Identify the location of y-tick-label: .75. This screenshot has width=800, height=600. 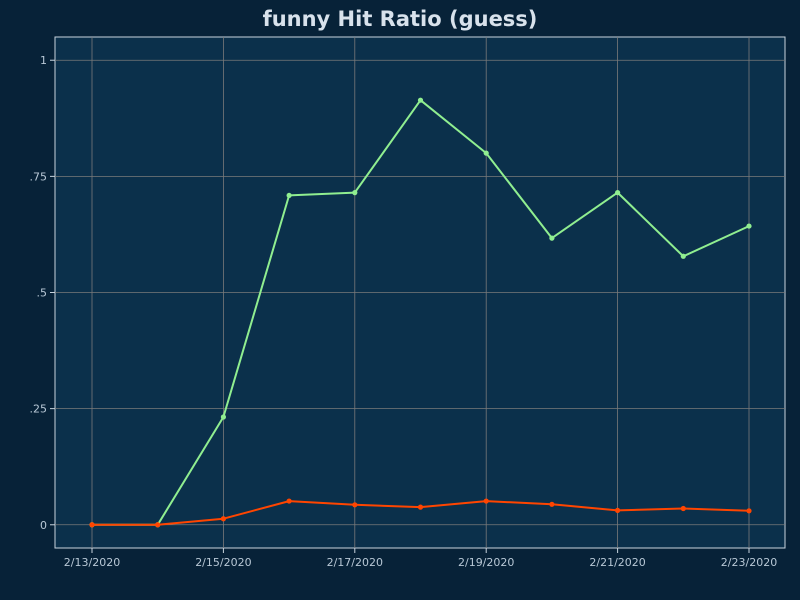
(39, 176).